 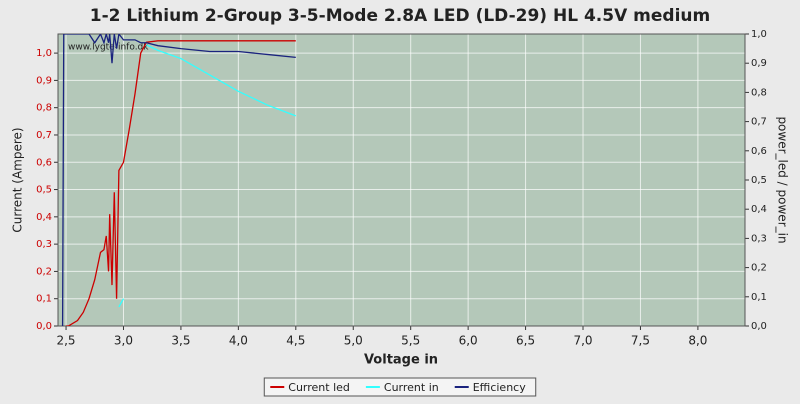 I want to click on x-tick-label: 3,0, so click(x=123, y=341).